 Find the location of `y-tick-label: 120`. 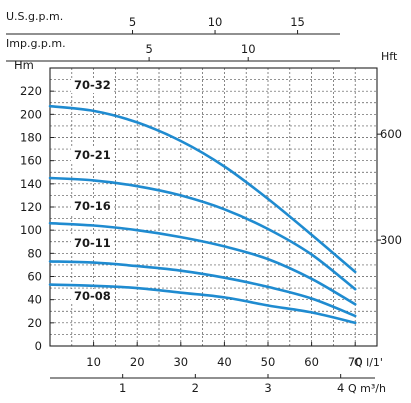

y-tick-label: 120 is located at coordinates (31, 207).